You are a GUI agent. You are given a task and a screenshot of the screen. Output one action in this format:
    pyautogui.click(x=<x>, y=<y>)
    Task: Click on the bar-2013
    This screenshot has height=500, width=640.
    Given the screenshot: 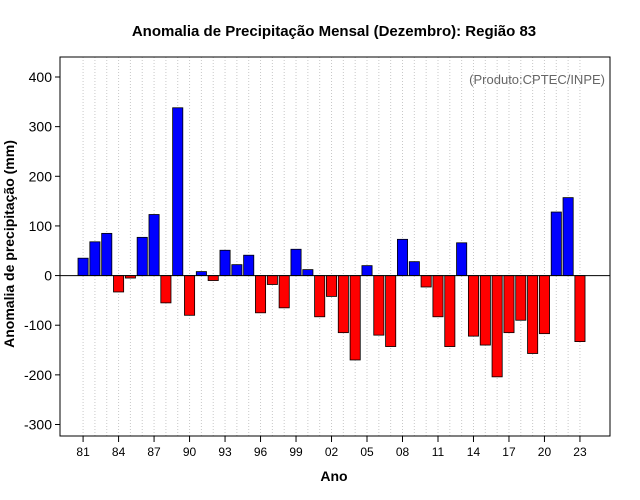 What is the action you would take?
    pyautogui.click(x=462, y=259)
    